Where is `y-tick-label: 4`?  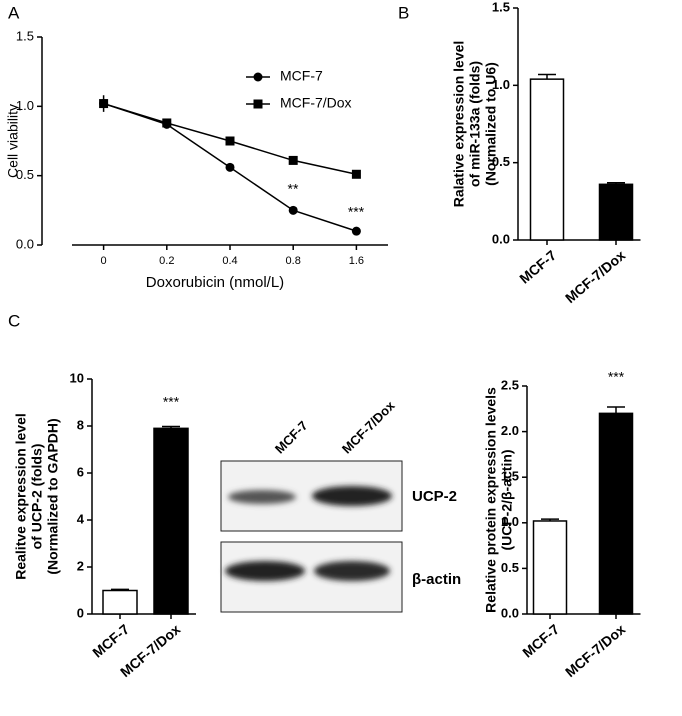
y-tick-label: 4 is located at coordinates (81, 518).